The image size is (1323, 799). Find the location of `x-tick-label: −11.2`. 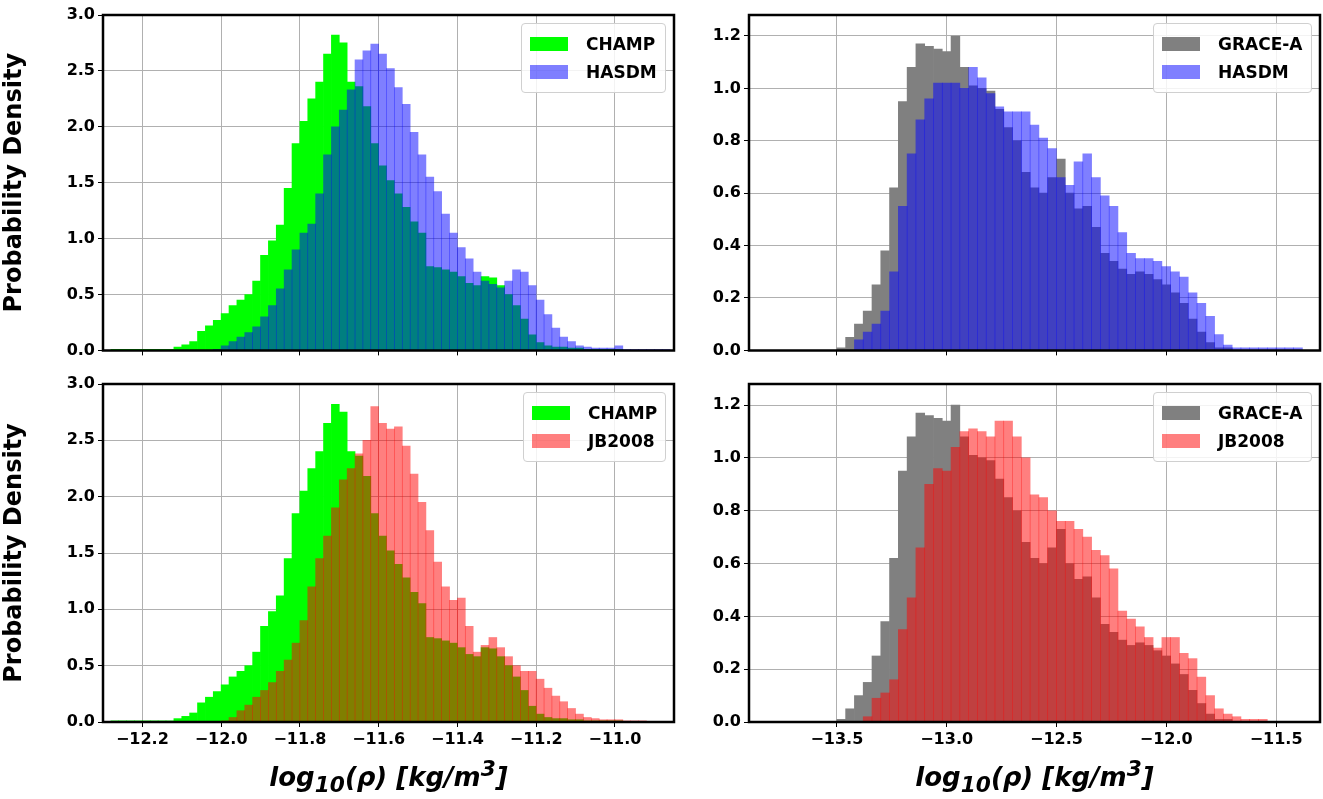

x-tick-label: −11.2 is located at coordinates (536, 738).